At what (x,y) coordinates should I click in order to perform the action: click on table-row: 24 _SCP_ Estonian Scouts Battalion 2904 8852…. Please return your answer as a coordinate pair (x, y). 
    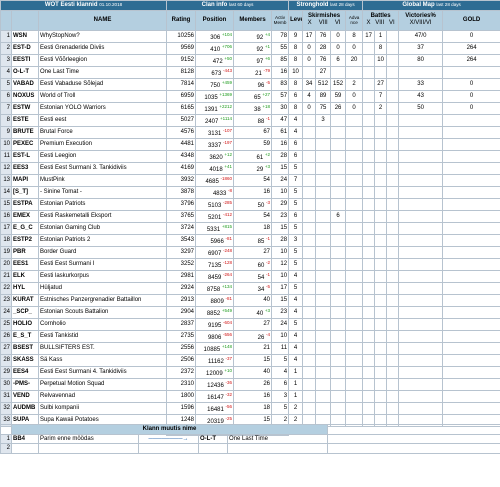
    Looking at the image, I should click on (250, 312).